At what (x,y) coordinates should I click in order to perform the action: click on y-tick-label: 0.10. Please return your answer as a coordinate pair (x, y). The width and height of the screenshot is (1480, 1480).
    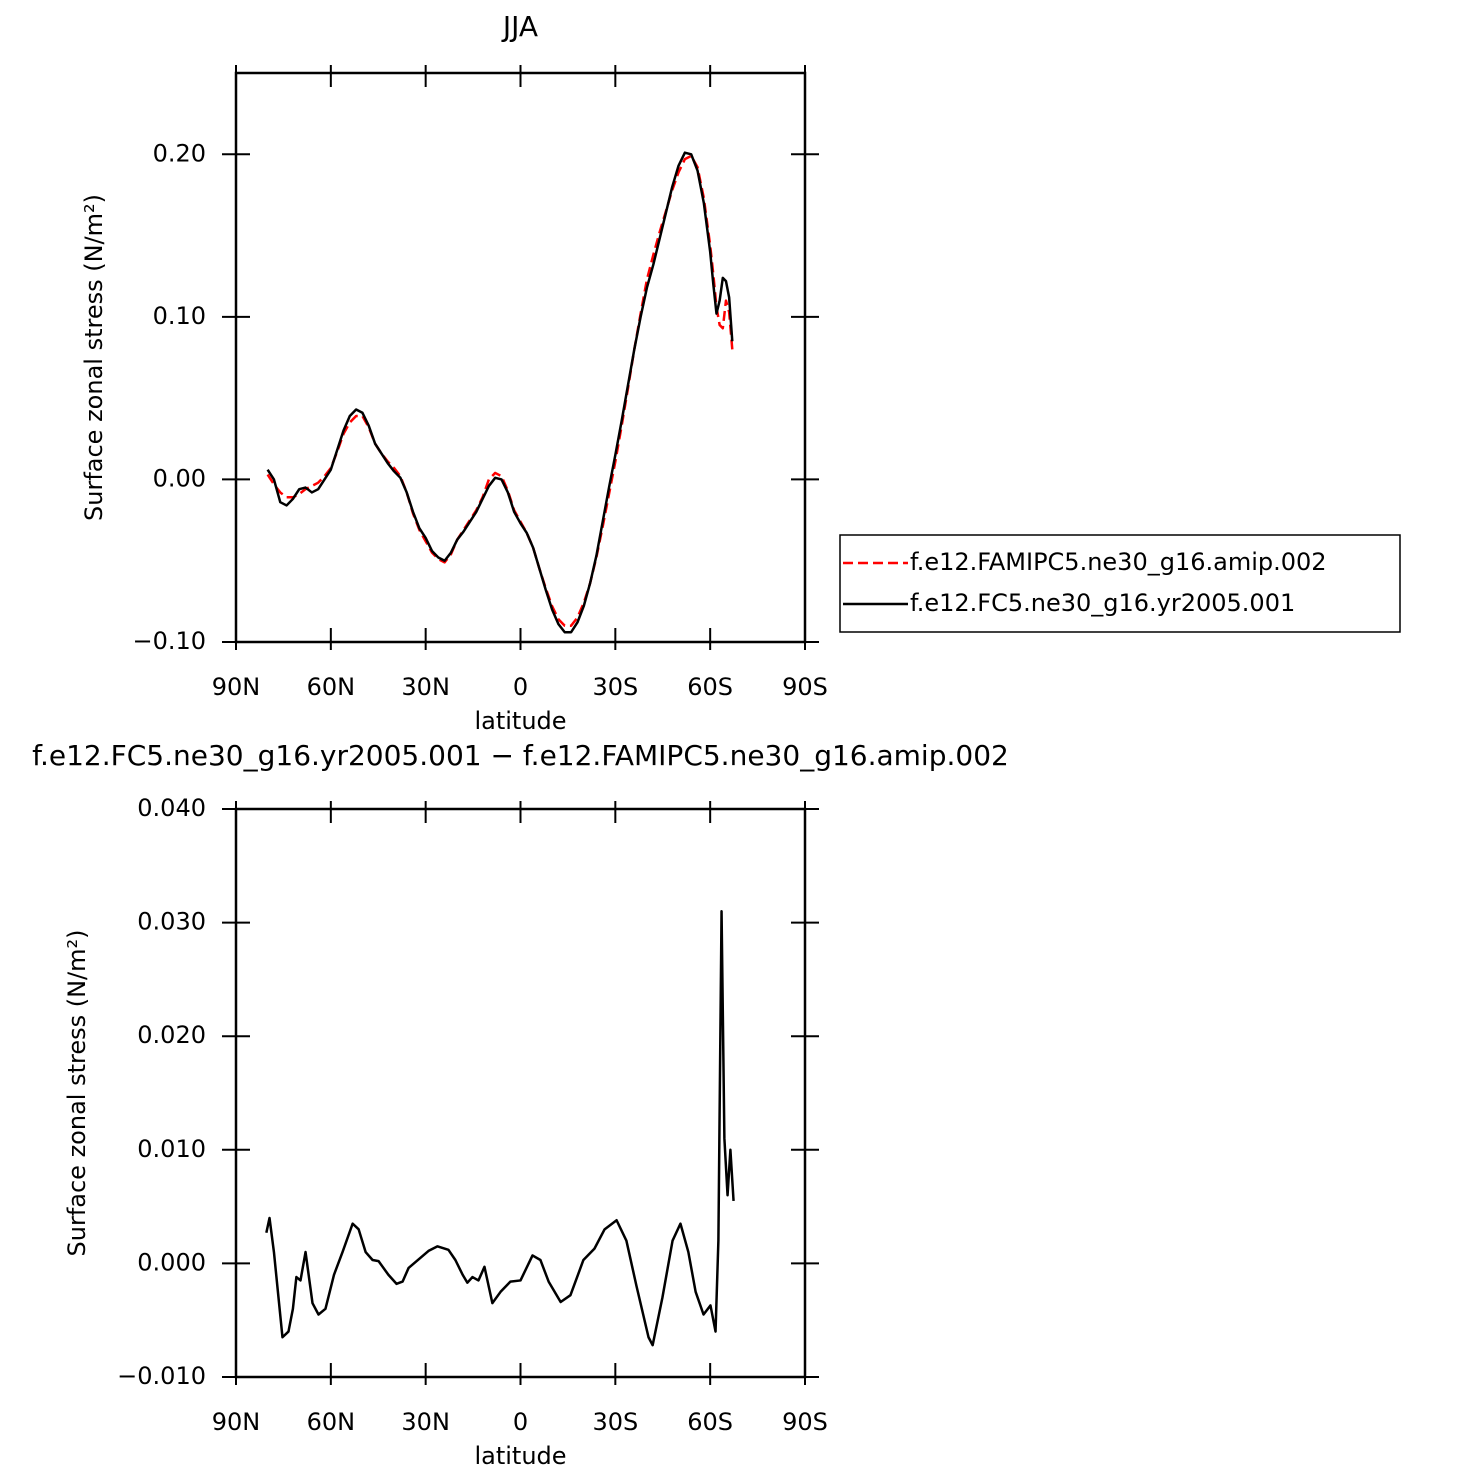
    Looking at the image, I should click on (179, 316).